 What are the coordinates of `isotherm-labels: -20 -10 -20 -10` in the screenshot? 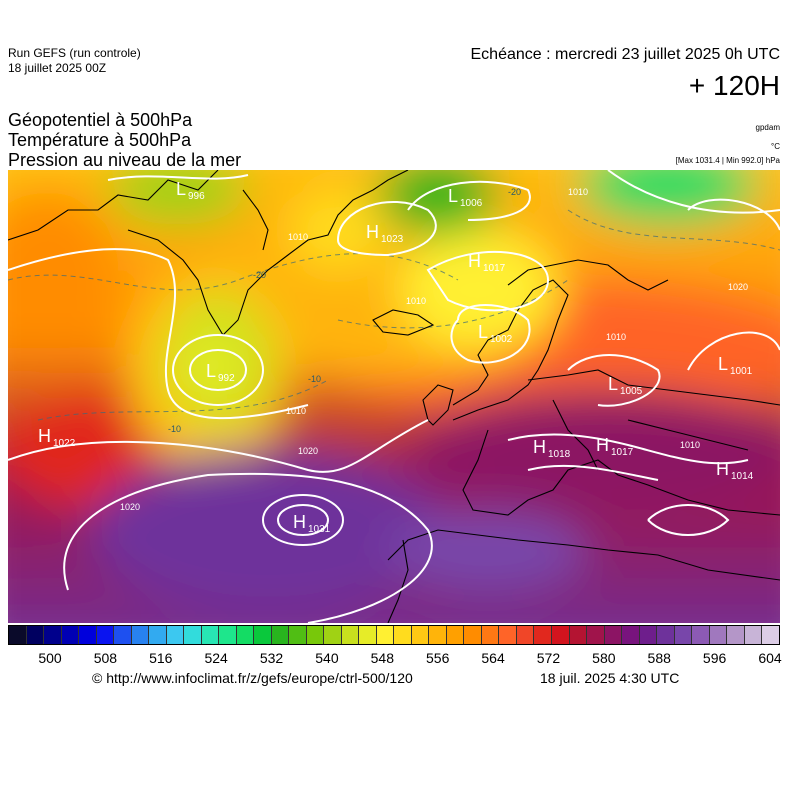 It's located at (344, 310).